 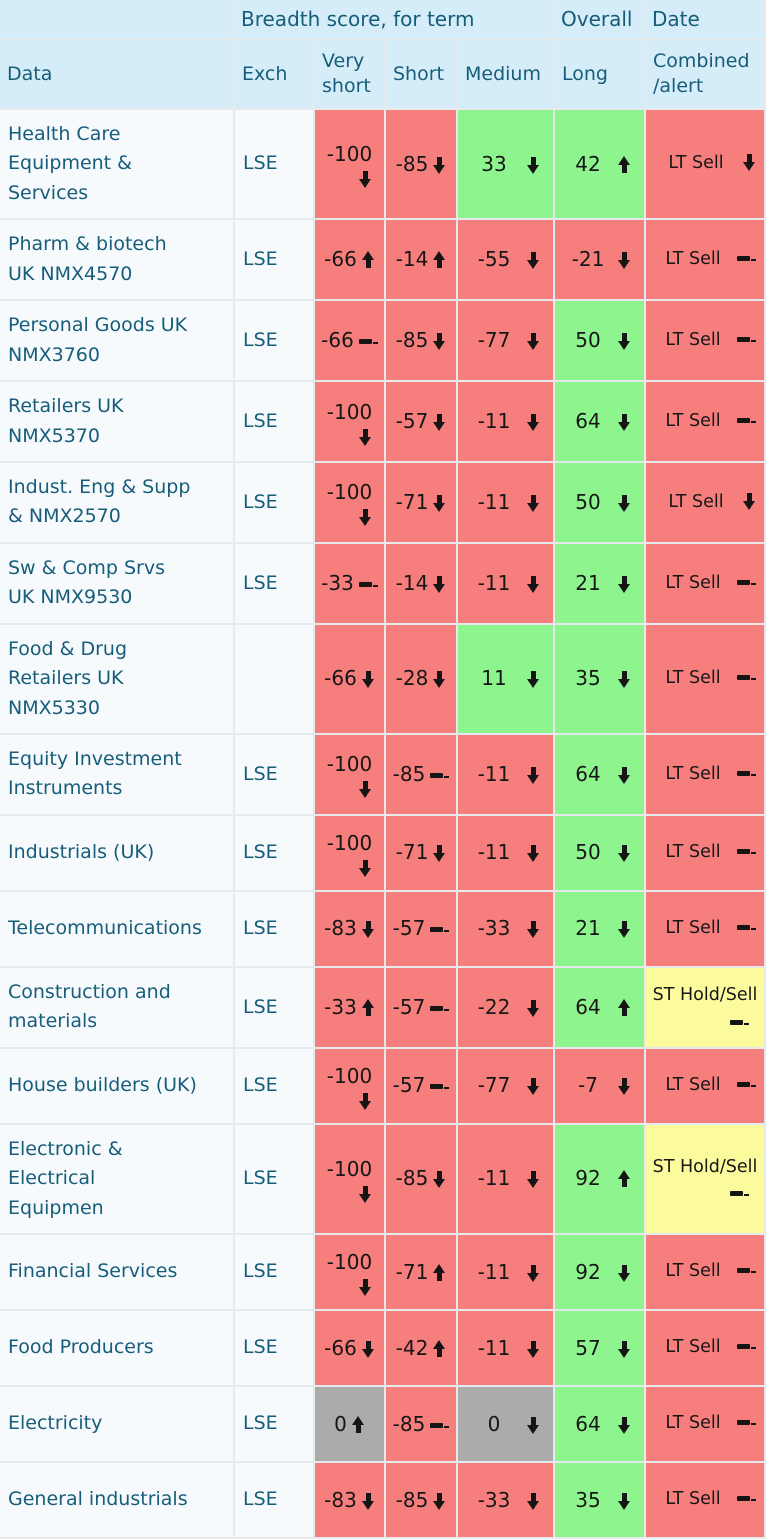 I want to click on score-cell-long: -21, so click(x=601, y=261).